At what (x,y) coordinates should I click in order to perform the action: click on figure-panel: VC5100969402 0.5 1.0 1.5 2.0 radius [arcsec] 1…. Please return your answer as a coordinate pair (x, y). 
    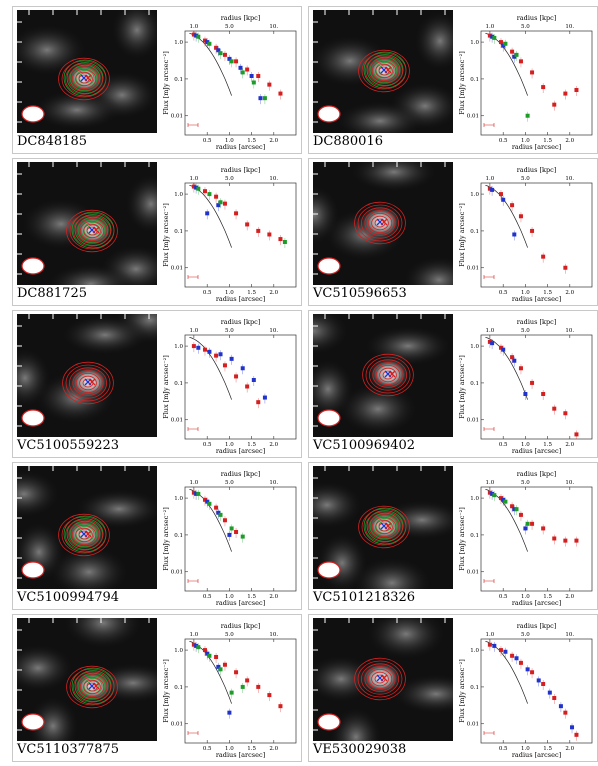
    Looking at the image, I should click on (453, 384).